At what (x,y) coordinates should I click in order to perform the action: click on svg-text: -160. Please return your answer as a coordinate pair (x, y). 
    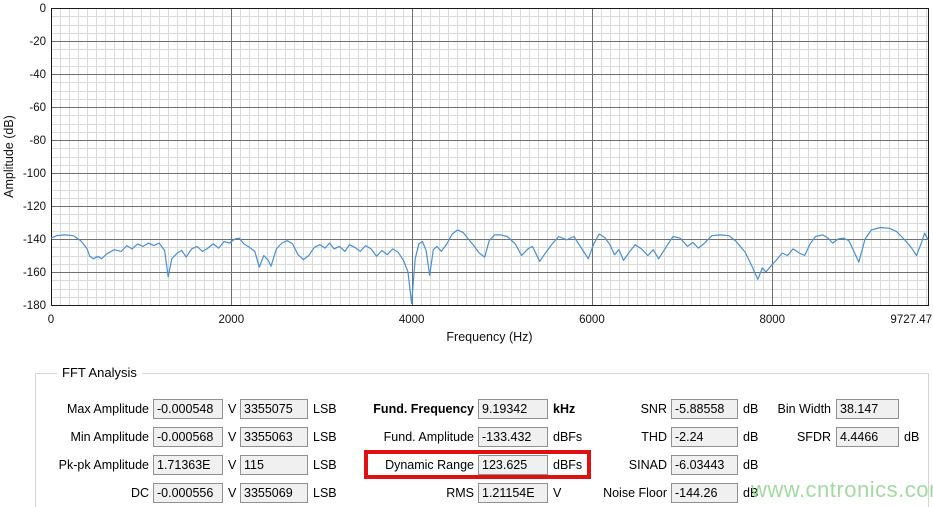
    Looking at the image, I should click on (34, 273).